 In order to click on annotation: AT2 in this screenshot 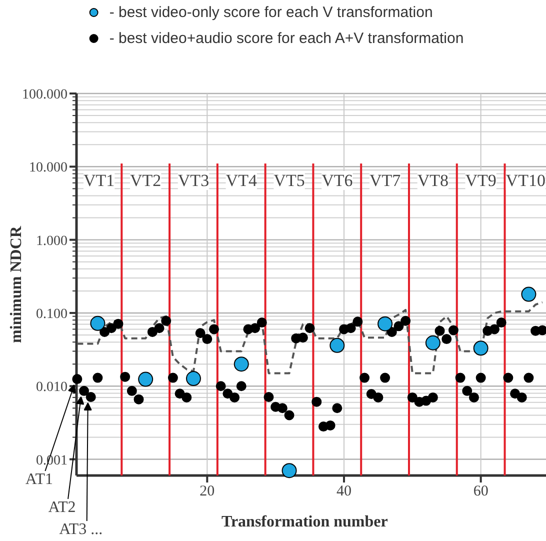, I will do `click(62, 507)`.